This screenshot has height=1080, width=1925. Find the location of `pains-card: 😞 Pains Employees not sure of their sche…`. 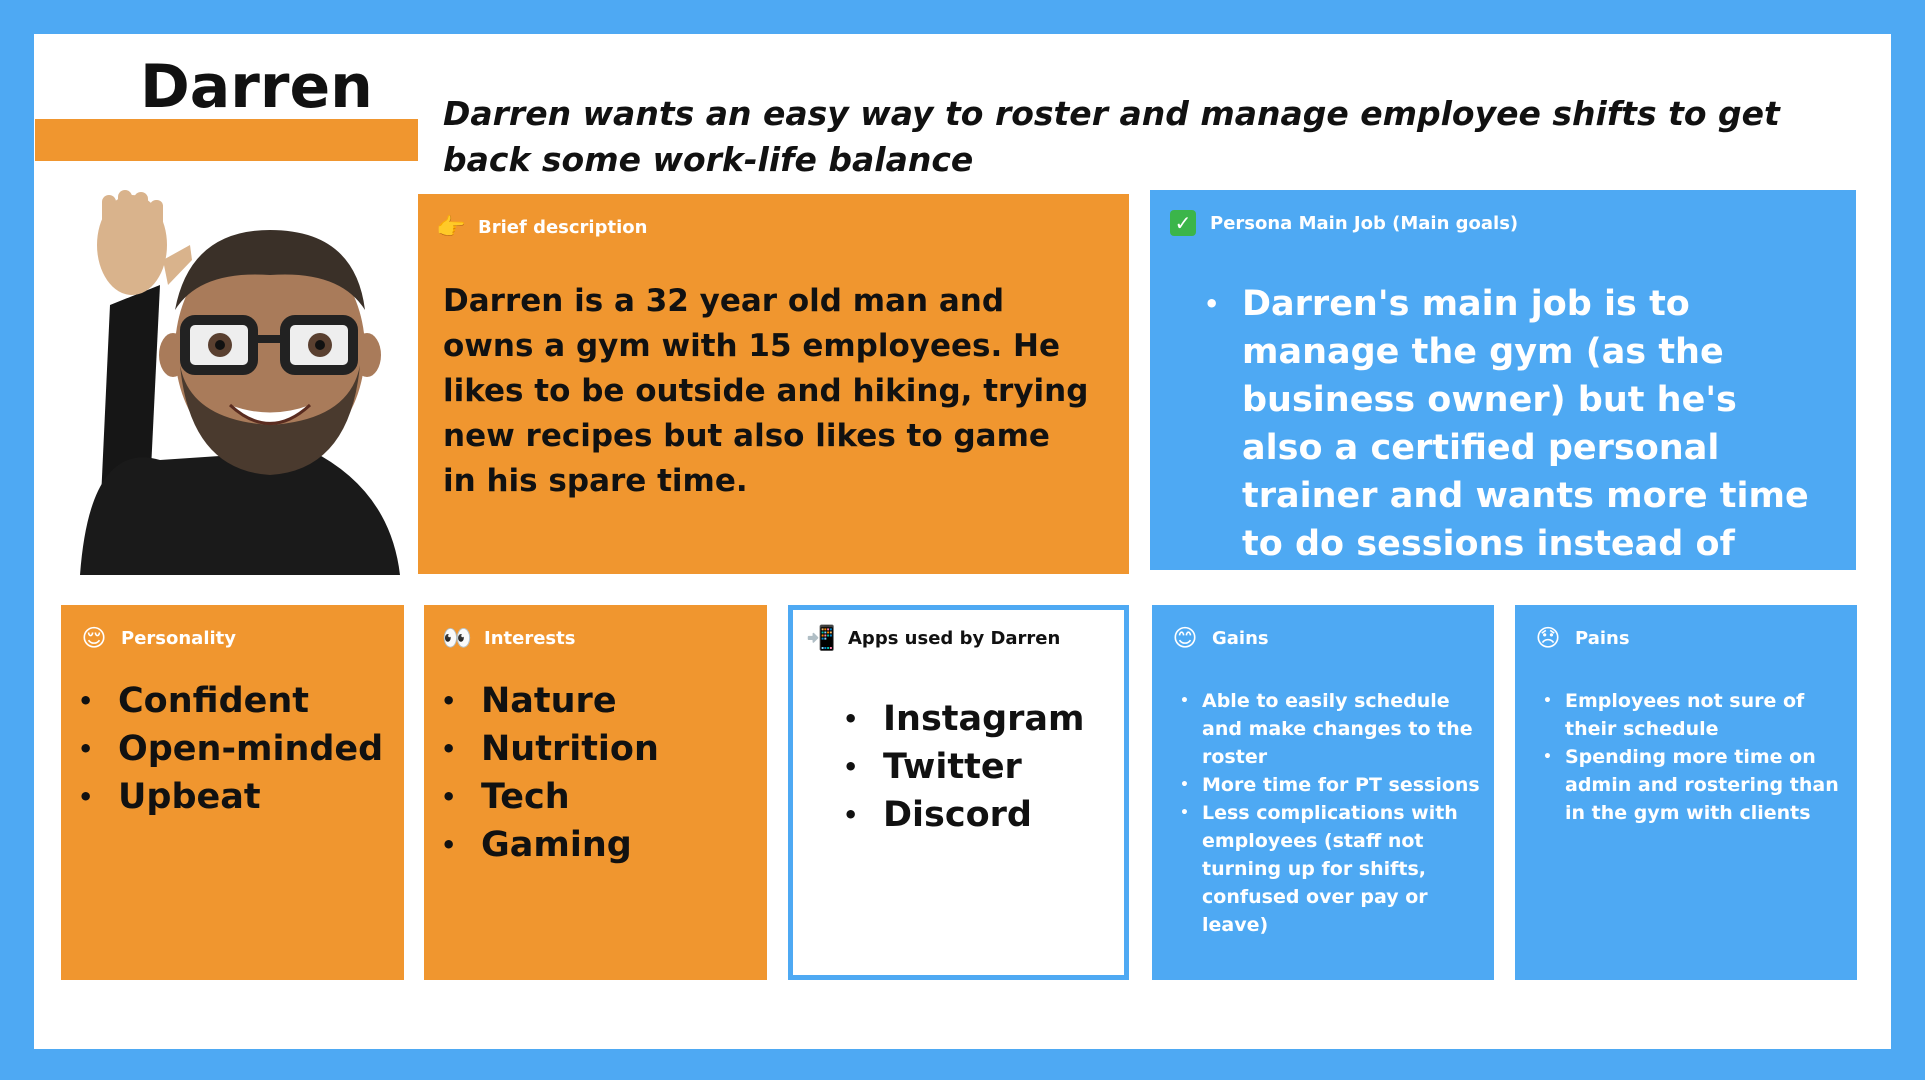

pains-card: 😞 Pains Employees not sure of their sche… is located at coordinates (1686, 792).